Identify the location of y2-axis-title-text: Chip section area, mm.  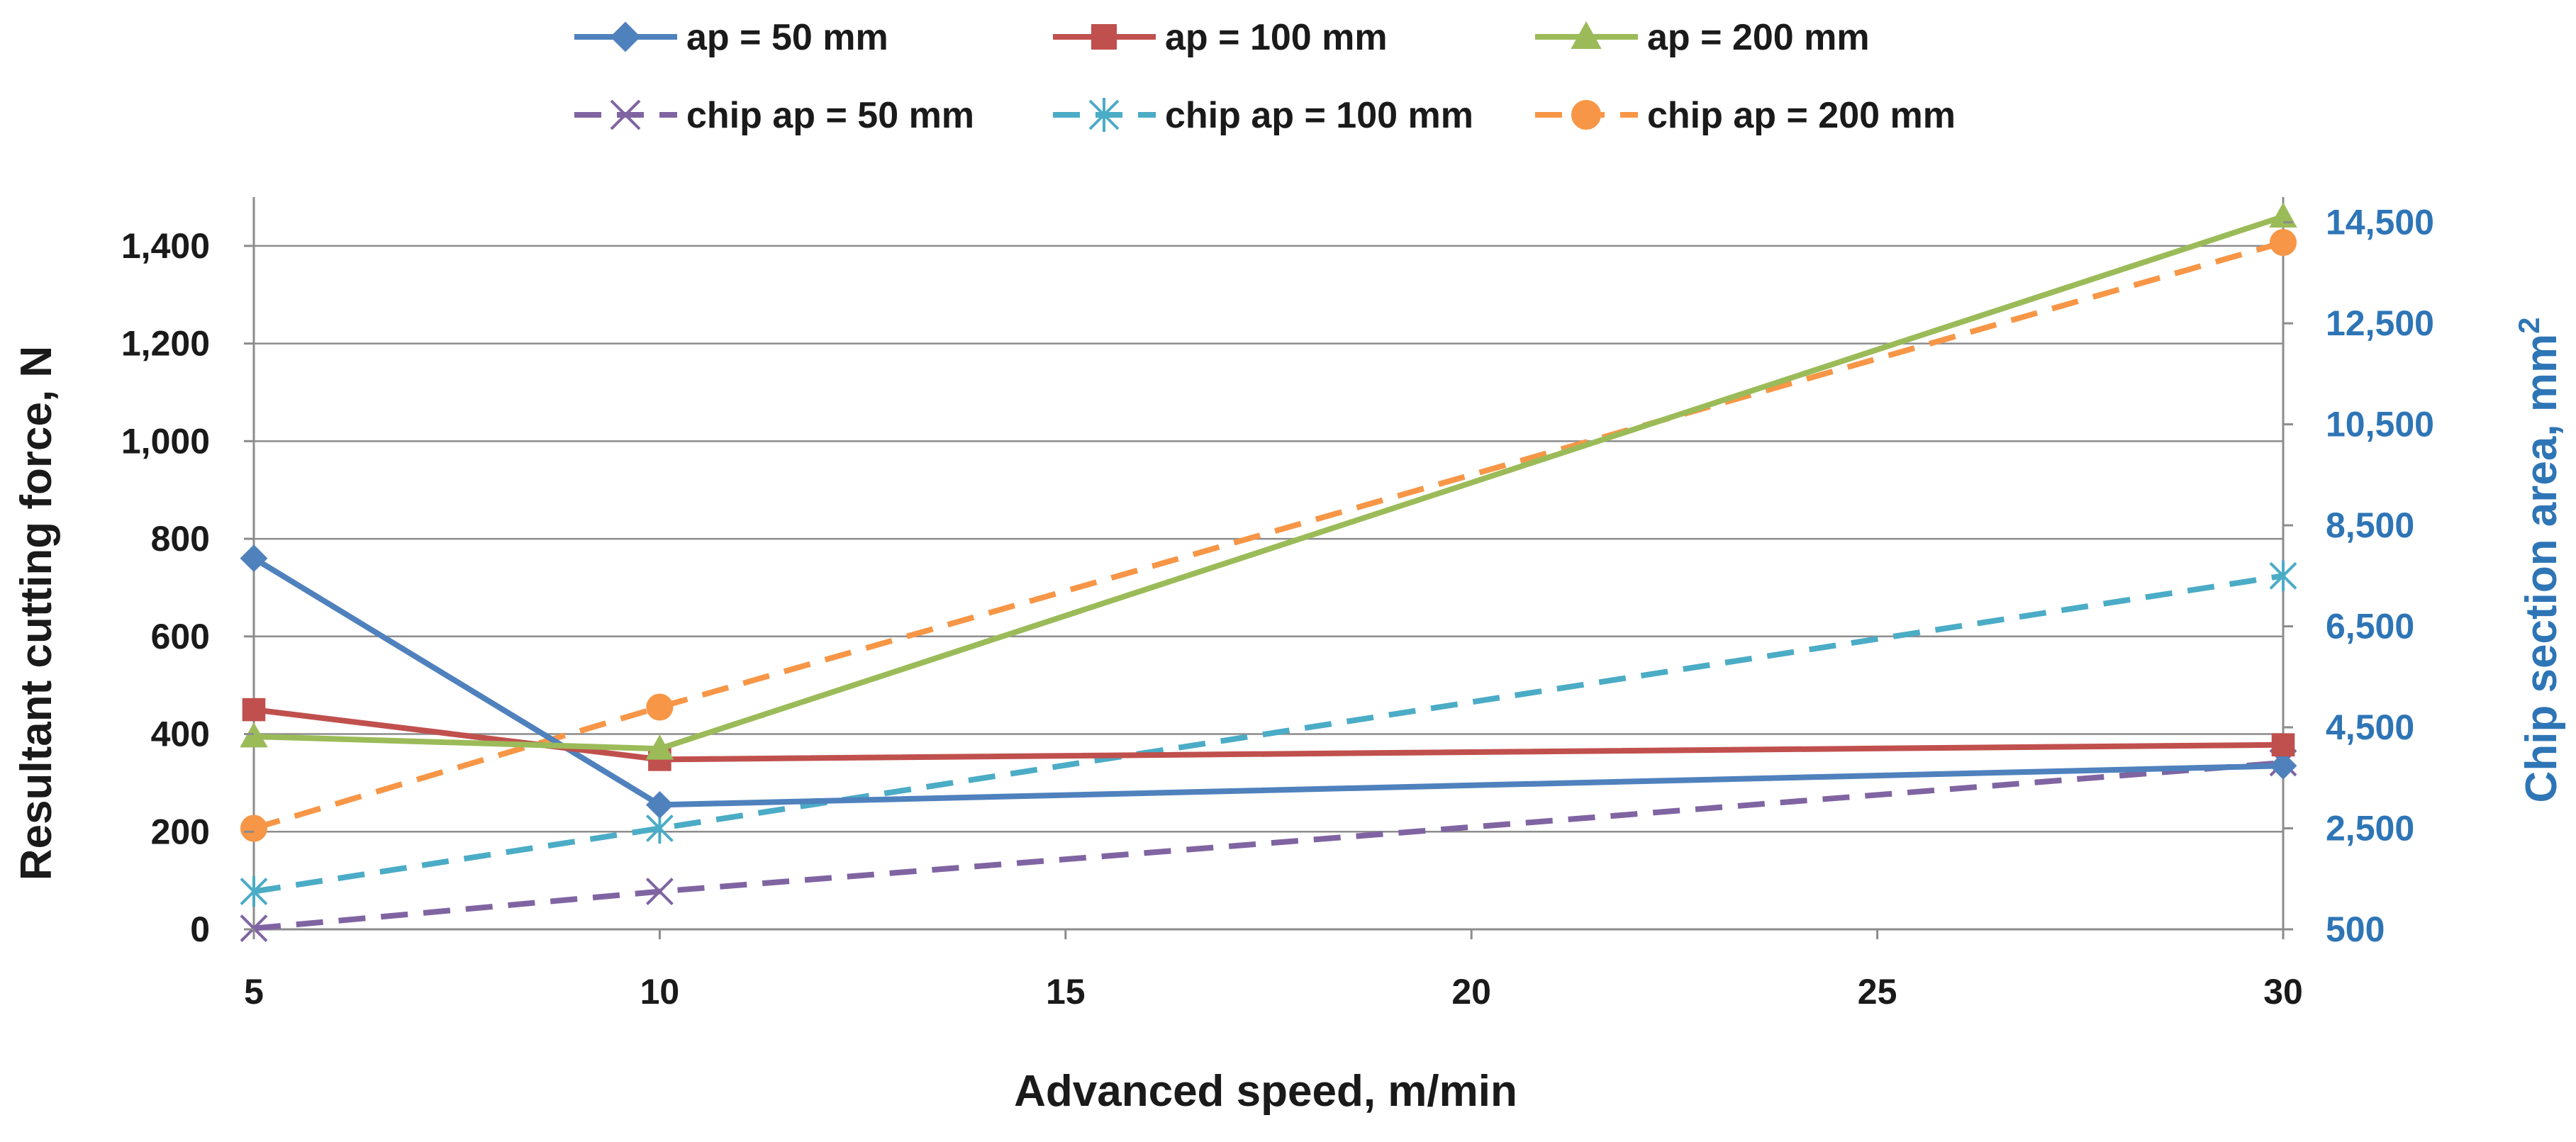
(2541, 568).